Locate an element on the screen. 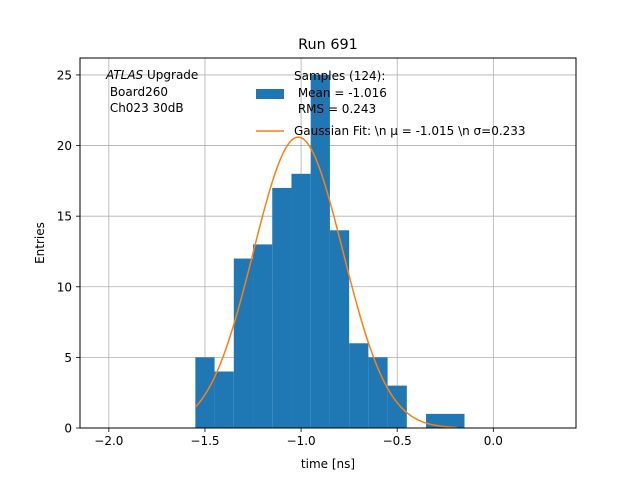 This screenshot has width=640, height=480. annotation-line-1: ATLAS Upgrade is located at coordinates (151, 75).